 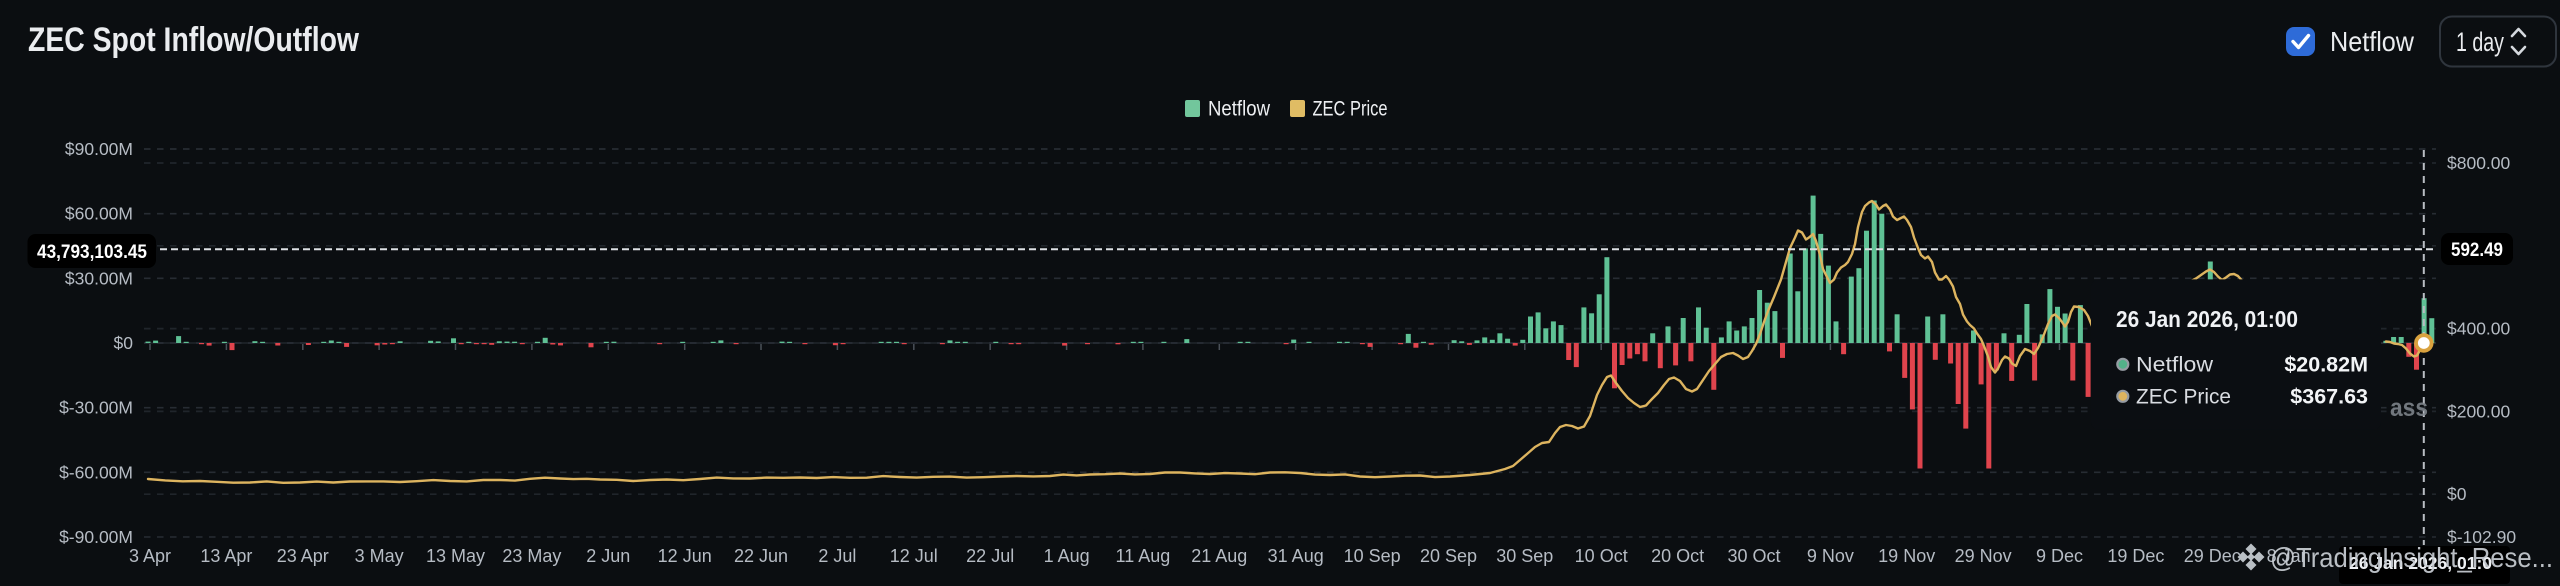 What do you see at coordinates (685, 556) in the screenshot?
I see `svg-text: 12 Jun` at bounding box center [685, 556].